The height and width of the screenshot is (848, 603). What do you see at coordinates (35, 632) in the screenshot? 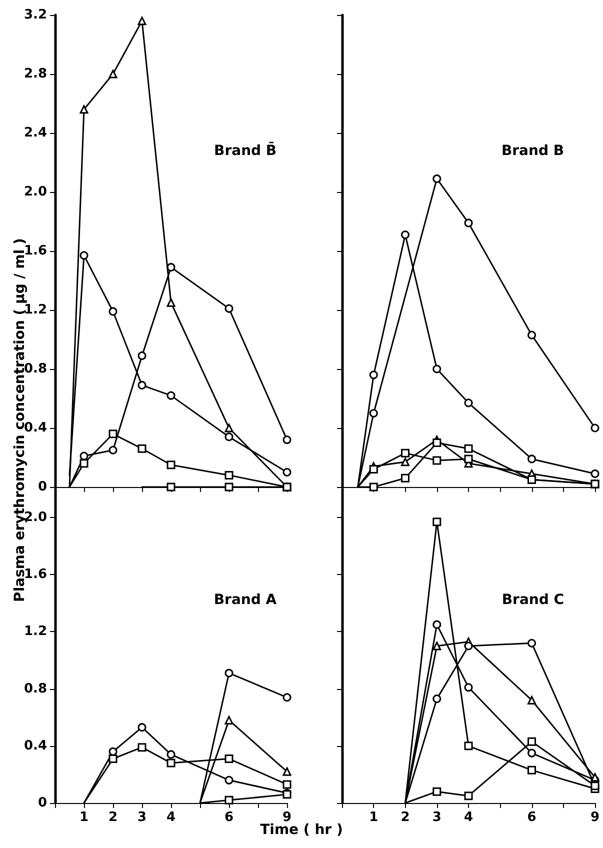
I see `y-tick-label: 1.2` at bounding box center [35, 632].